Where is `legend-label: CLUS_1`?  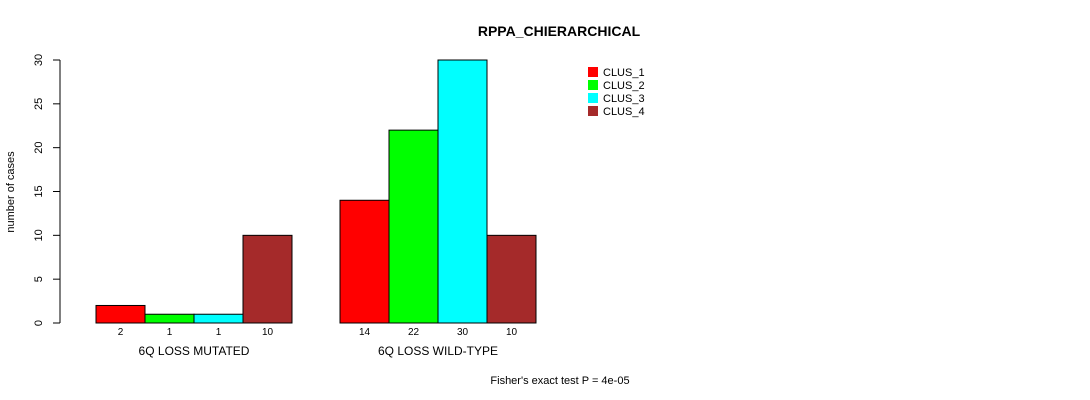 legend-label: CLUS_1 is located at coordinates (624, 73).